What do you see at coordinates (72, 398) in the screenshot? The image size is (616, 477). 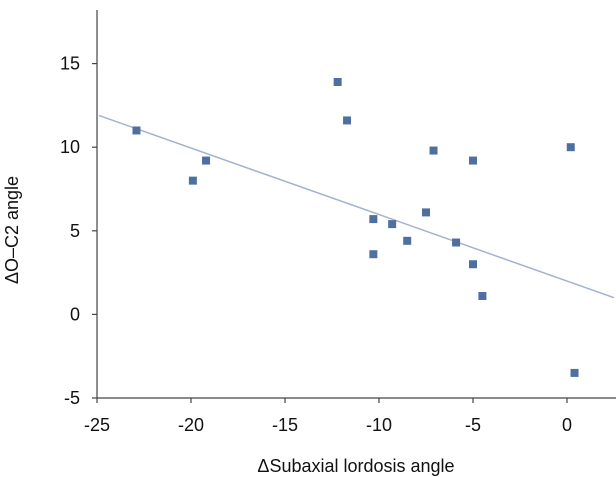 I see `y-tick-label: -5` at bounding box center [72, 398].